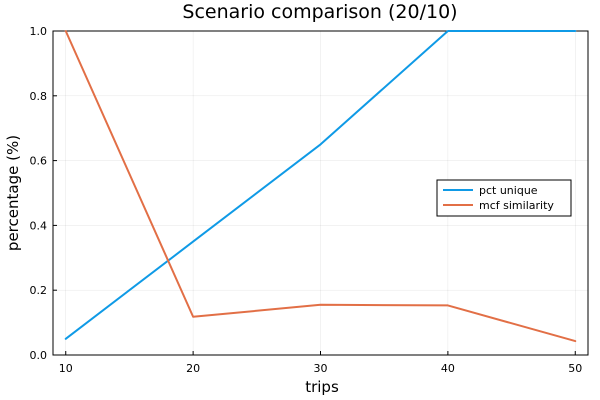 Image resolution: width=600 pixels, height=400 pixels. What do you see at coordinates (43, 193) in the screenshot?
I see `y-axis-ticks: 0.0 0.2 0.4 0.6 0.8 1.0` at bounding box center [43, 193].